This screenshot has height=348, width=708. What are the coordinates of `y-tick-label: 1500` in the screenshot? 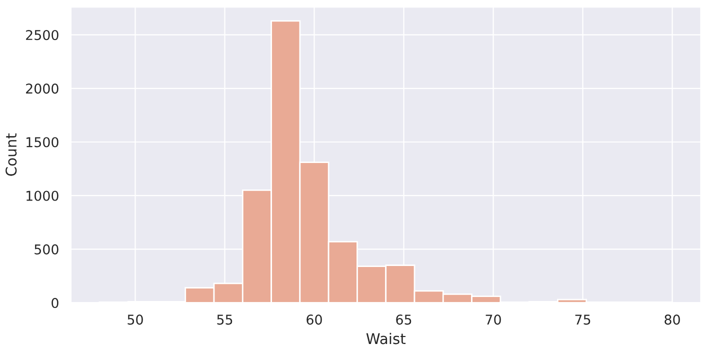 It's located at (42, 142).